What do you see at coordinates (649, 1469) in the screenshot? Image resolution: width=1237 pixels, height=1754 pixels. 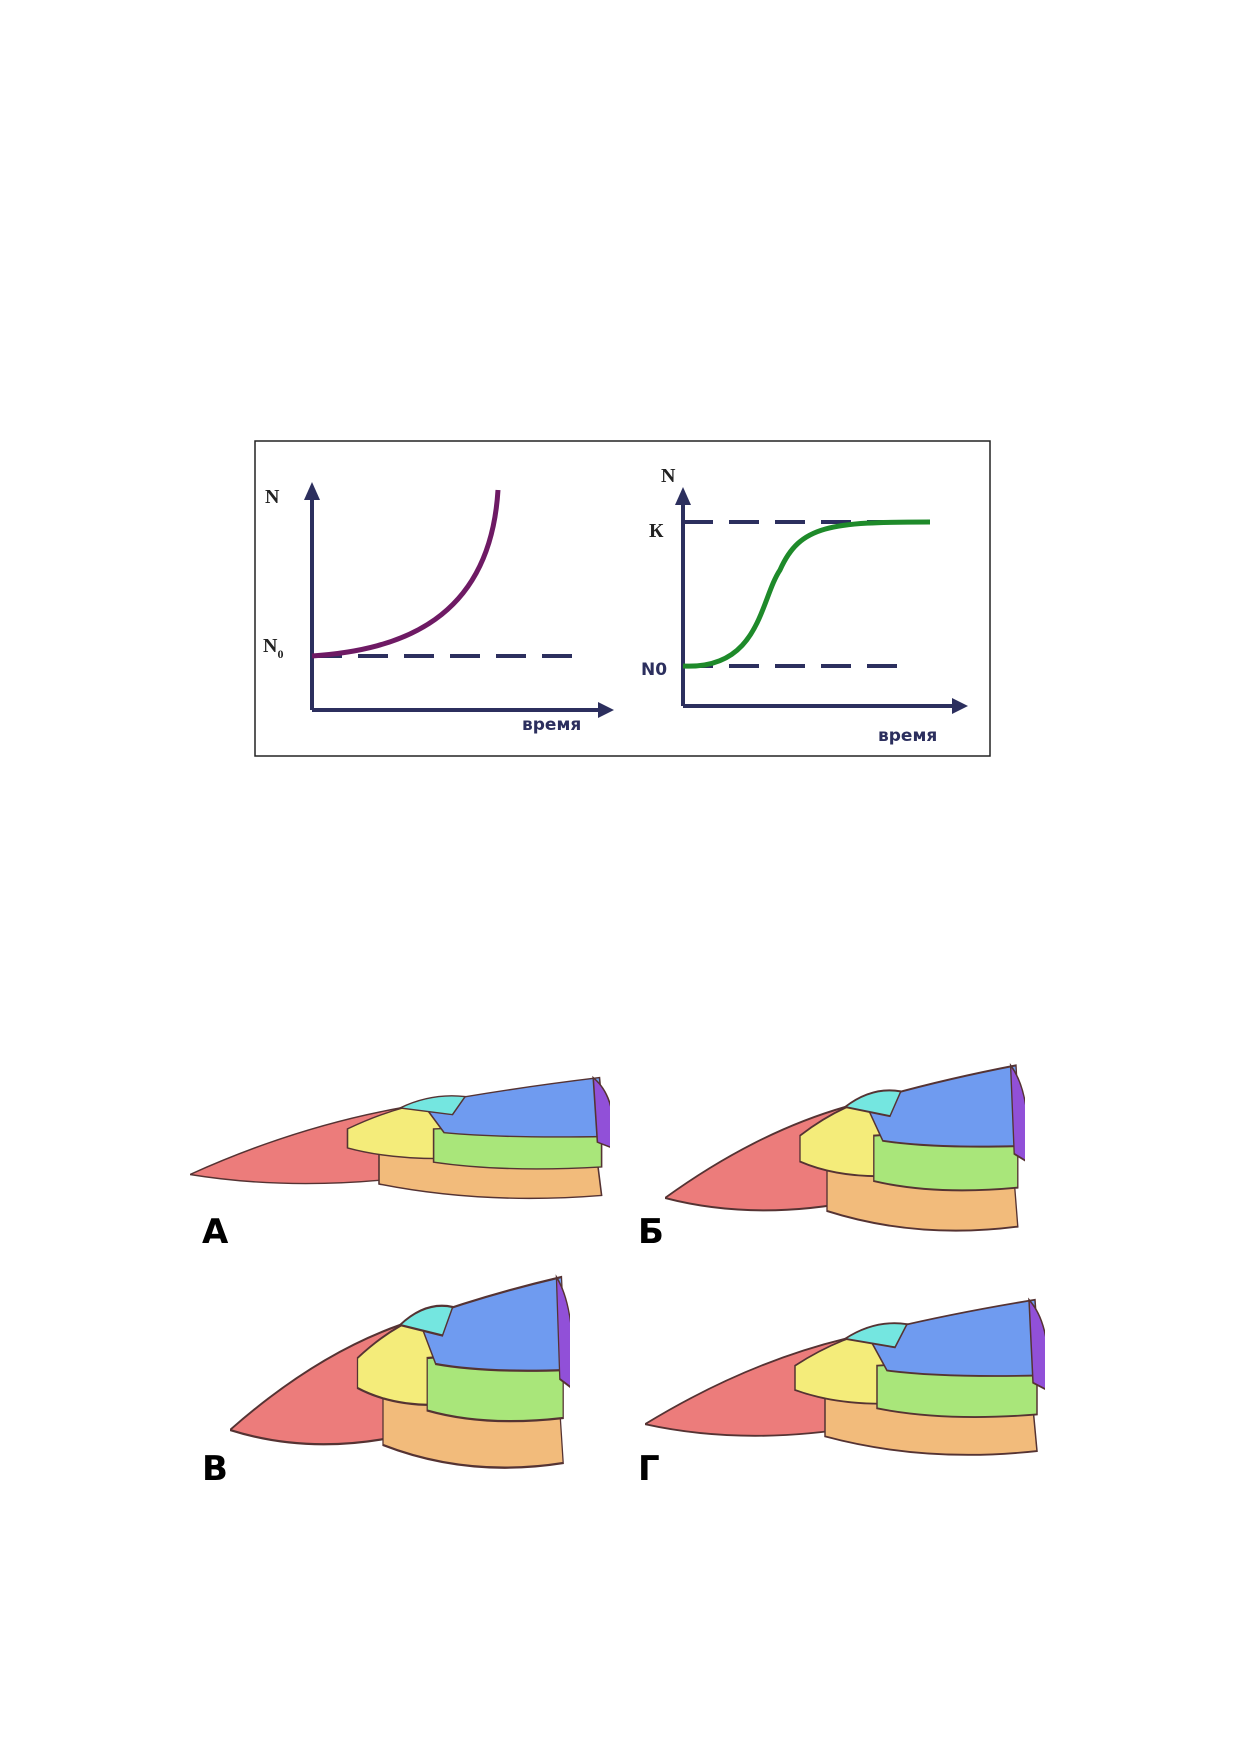 I see `wing-label: Г` at bounding box center [649, 1469].